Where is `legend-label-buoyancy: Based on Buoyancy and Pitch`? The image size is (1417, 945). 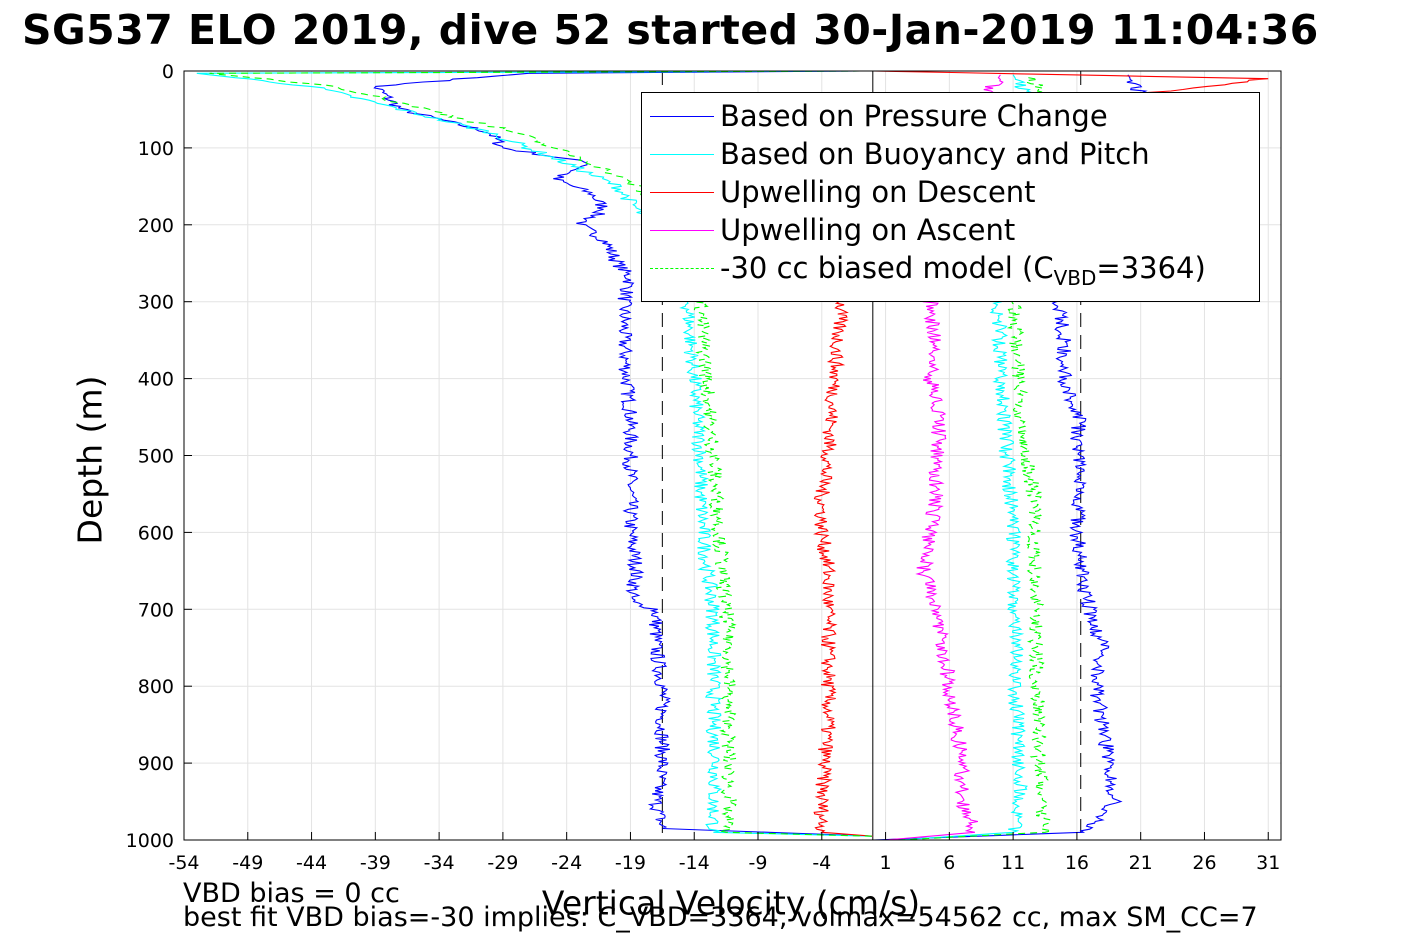 legend-label-buoyancy: Based on Buoyancy and Pitch is located at coordinates (935, 154).